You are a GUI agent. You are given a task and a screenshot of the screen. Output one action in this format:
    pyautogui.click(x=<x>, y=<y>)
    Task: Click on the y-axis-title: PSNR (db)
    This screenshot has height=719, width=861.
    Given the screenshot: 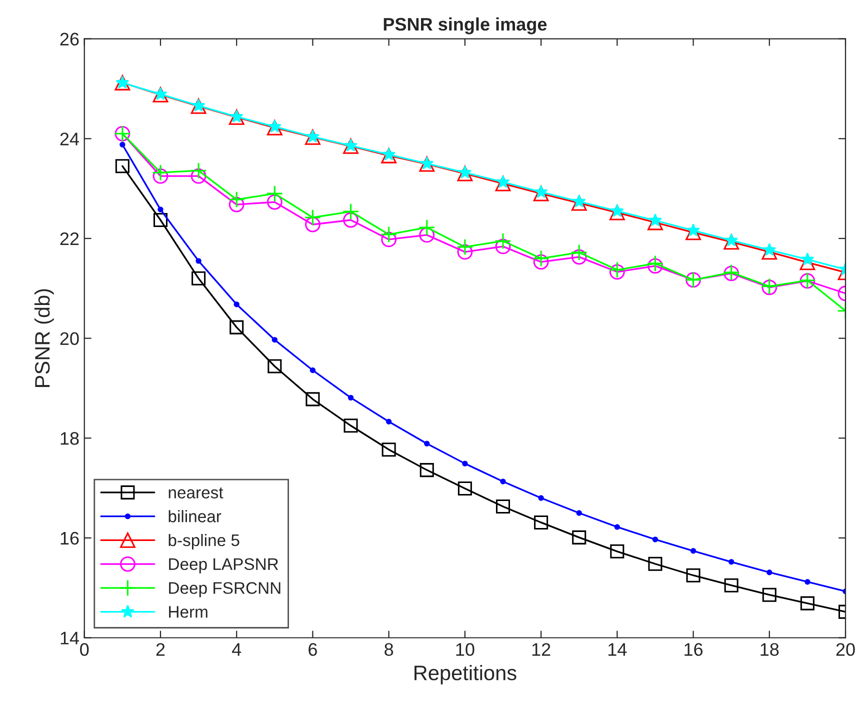 What is the action you would take?
    pyautogui.click(x=44, y=338)
    